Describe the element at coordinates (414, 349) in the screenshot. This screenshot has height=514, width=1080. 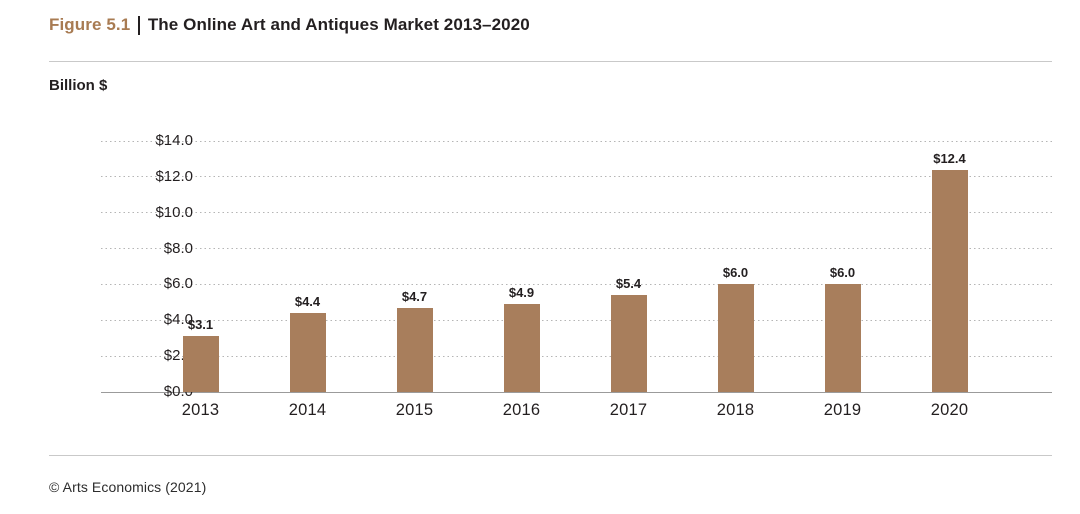
I see `bar-2015` at that location.